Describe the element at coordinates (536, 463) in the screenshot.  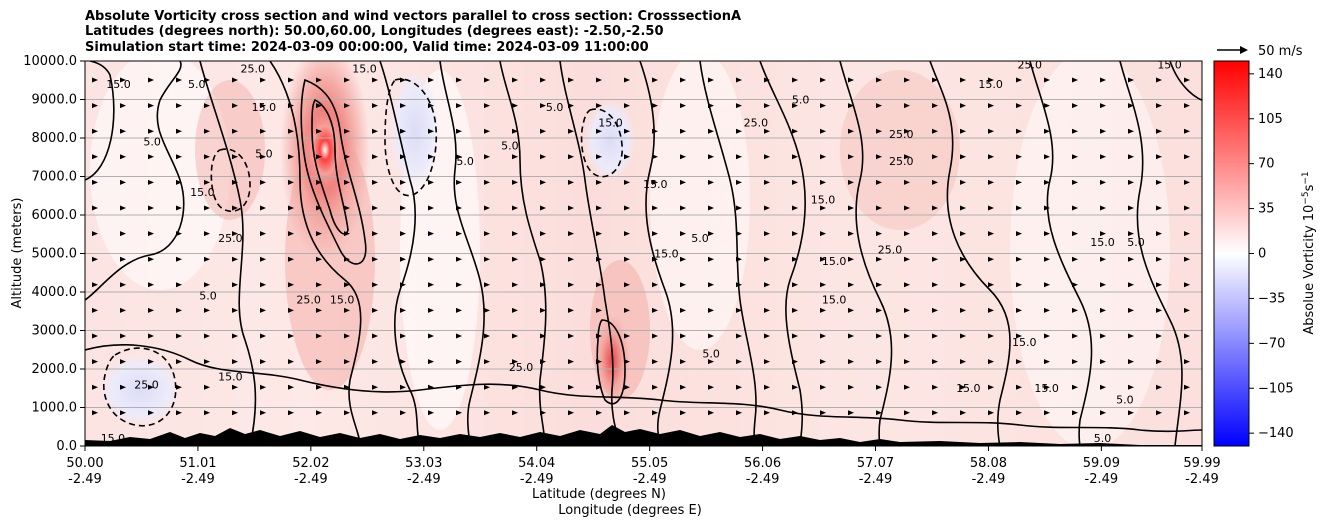
I see `x-tick-label-lat: 54.04` at that location.